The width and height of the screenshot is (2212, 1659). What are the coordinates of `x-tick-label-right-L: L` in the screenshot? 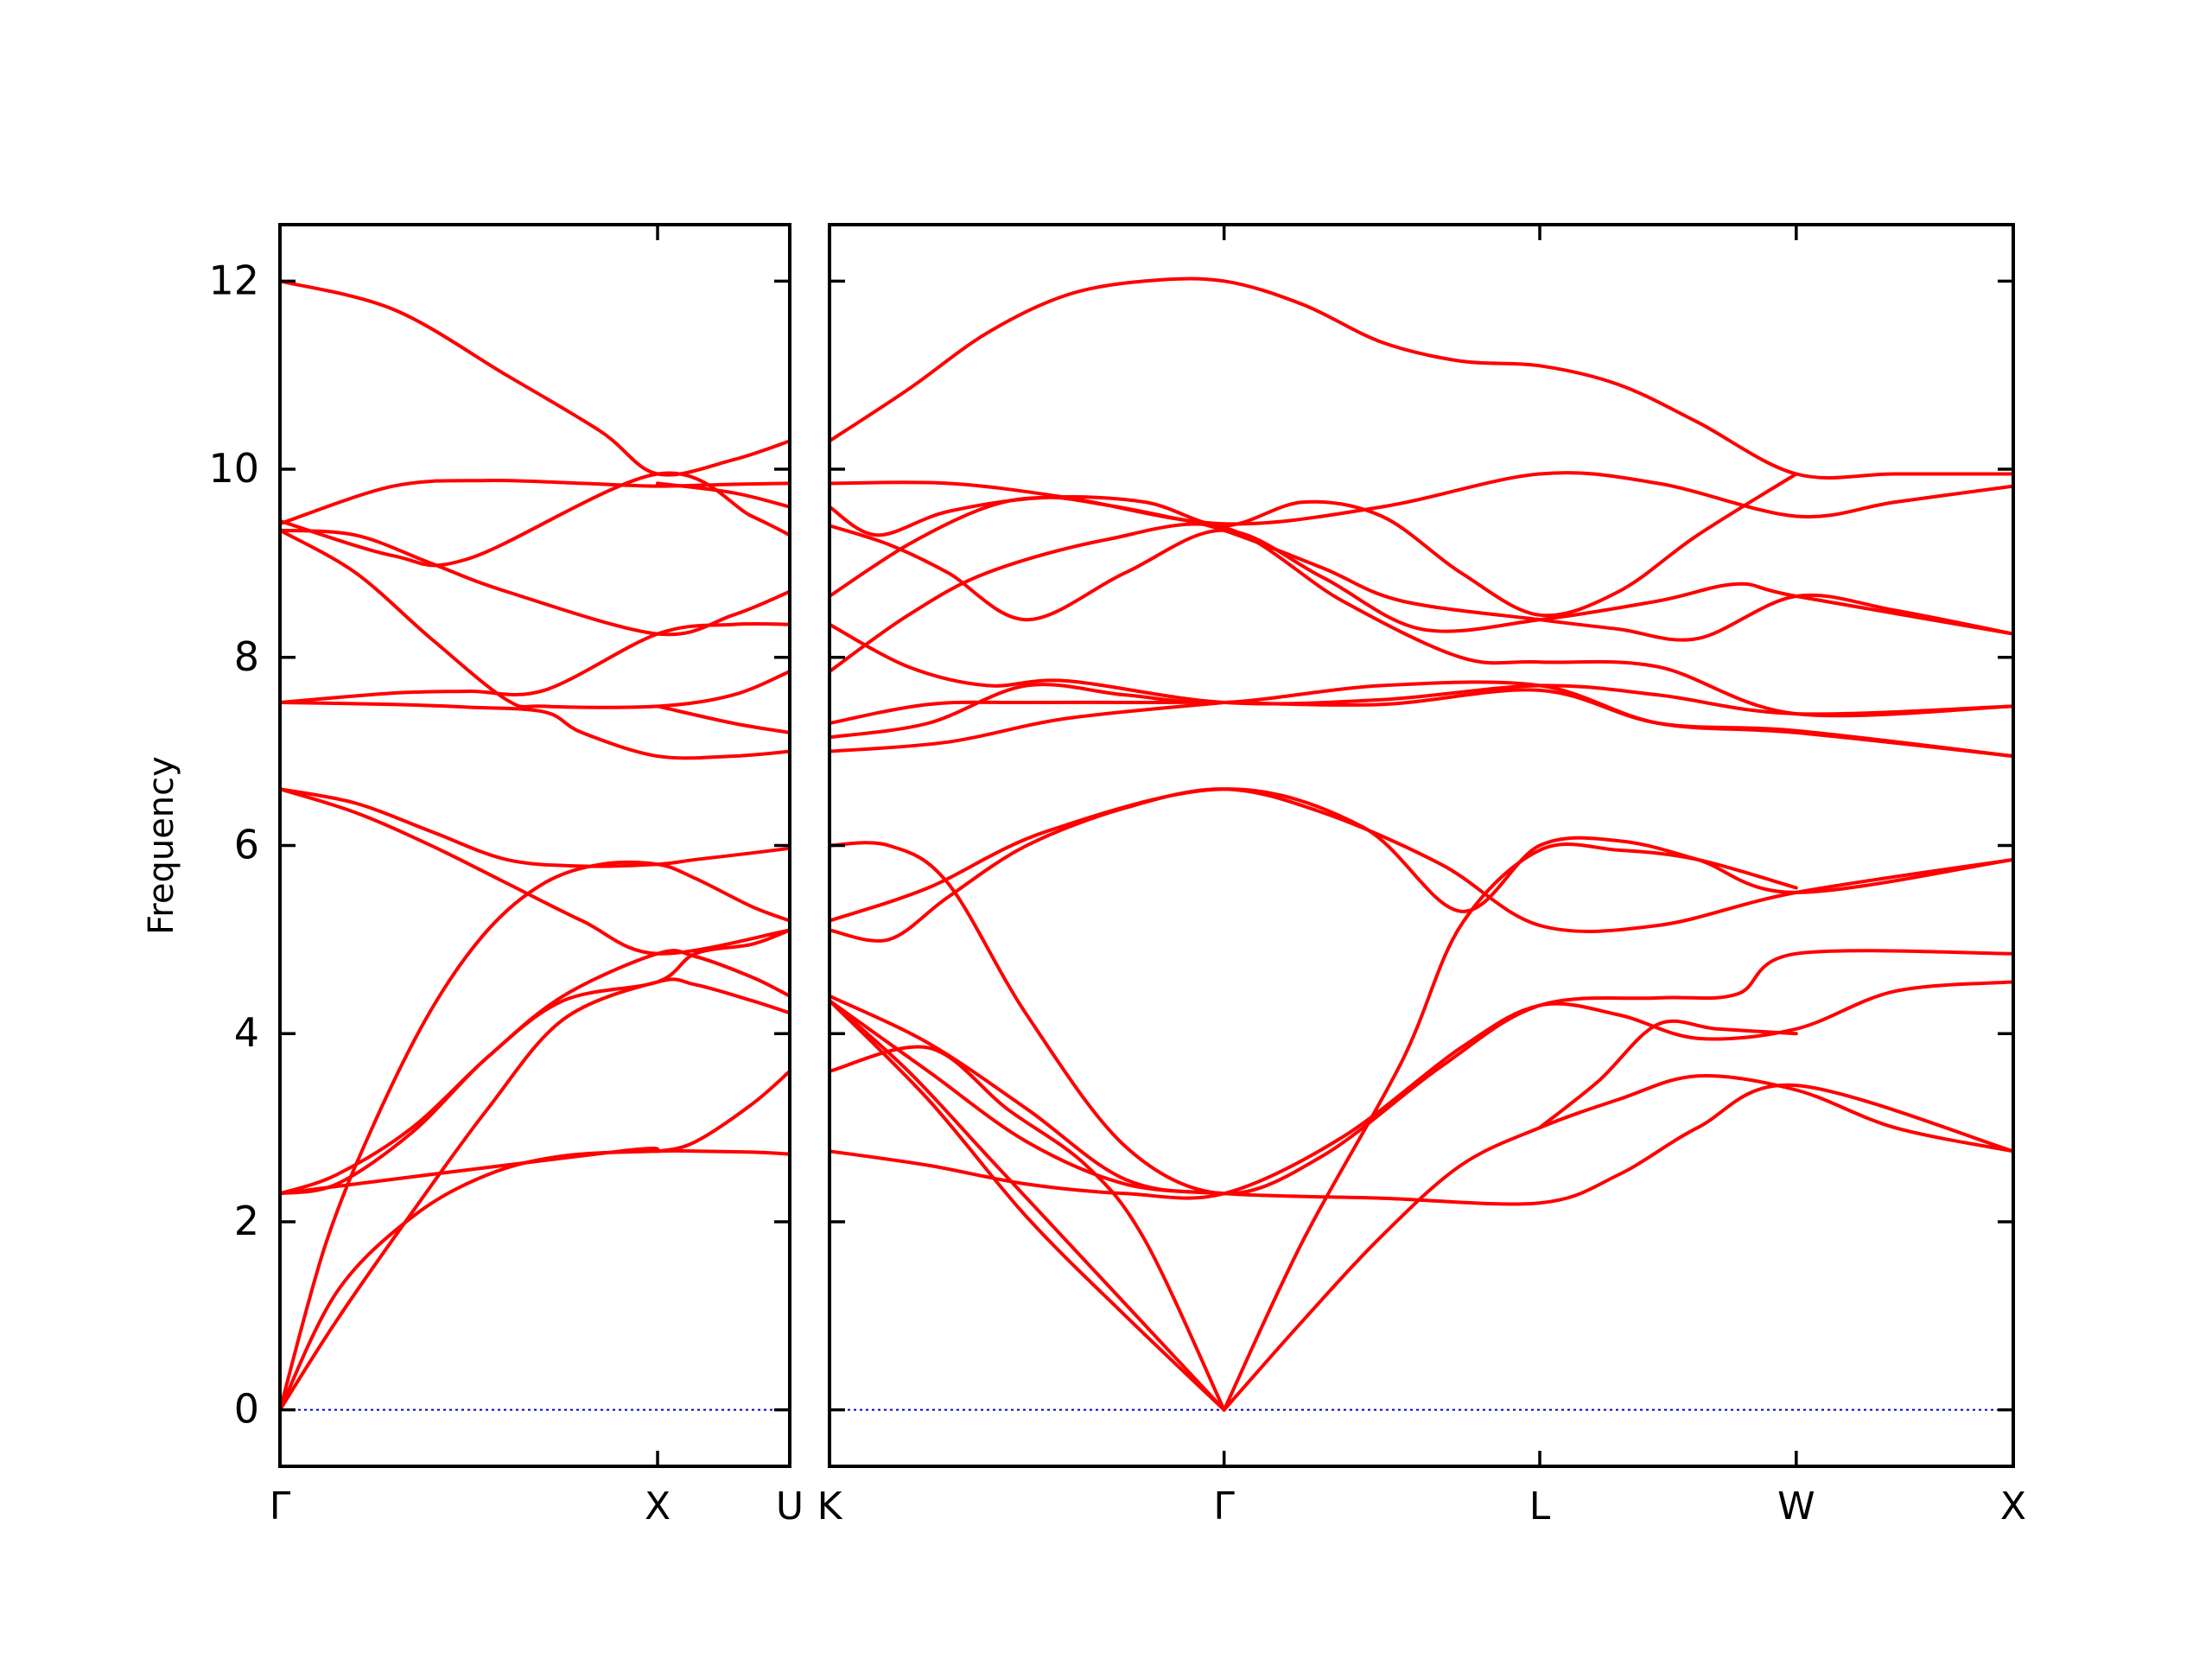 It's located at (1540, 1506).